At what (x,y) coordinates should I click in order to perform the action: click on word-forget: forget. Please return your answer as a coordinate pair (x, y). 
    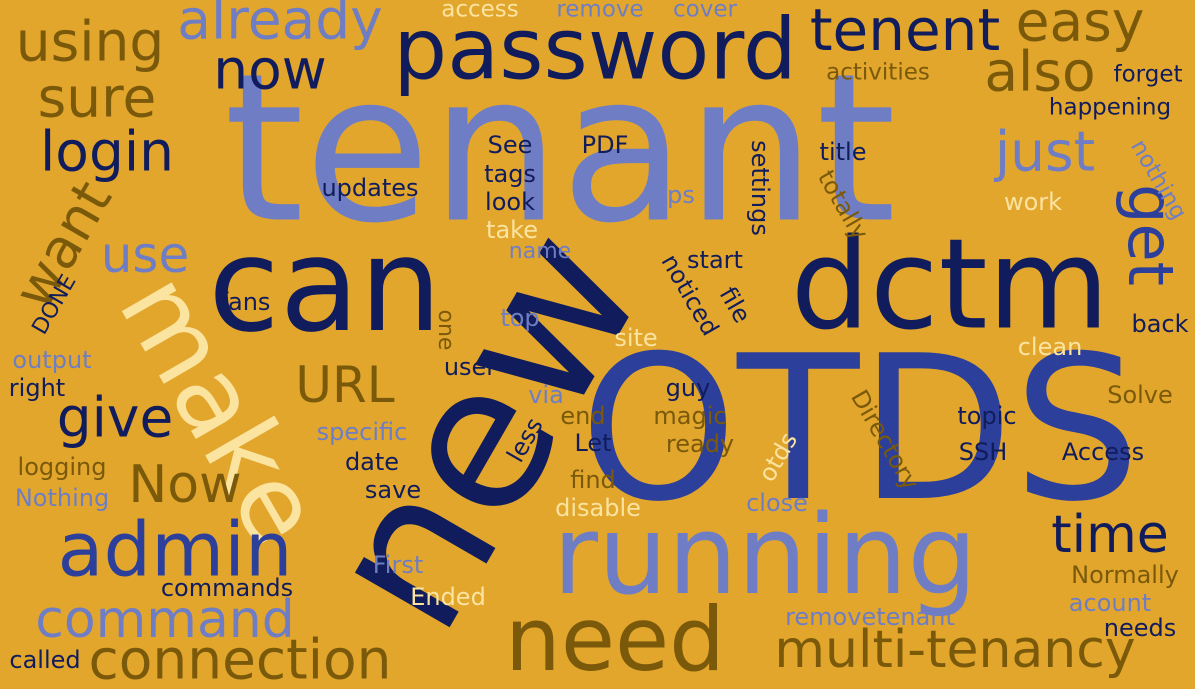
    Looking at the image, I should click on (1148, 74).